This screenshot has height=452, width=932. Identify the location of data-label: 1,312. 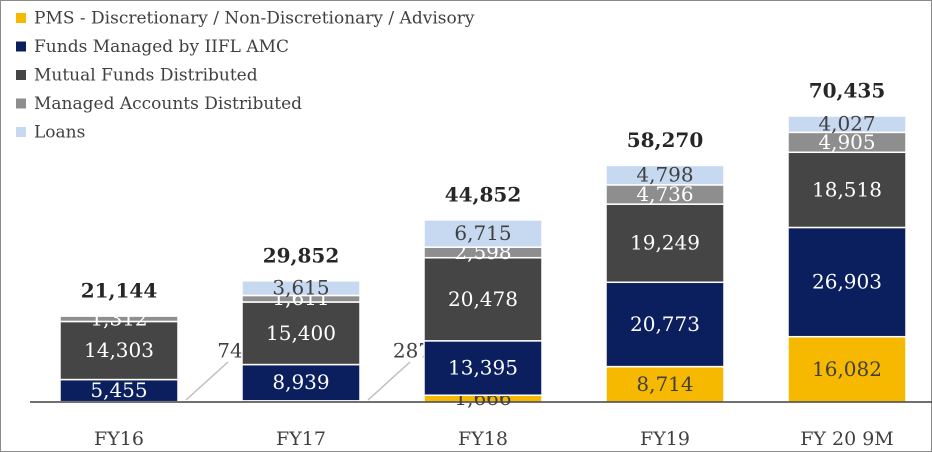
(118, 318).